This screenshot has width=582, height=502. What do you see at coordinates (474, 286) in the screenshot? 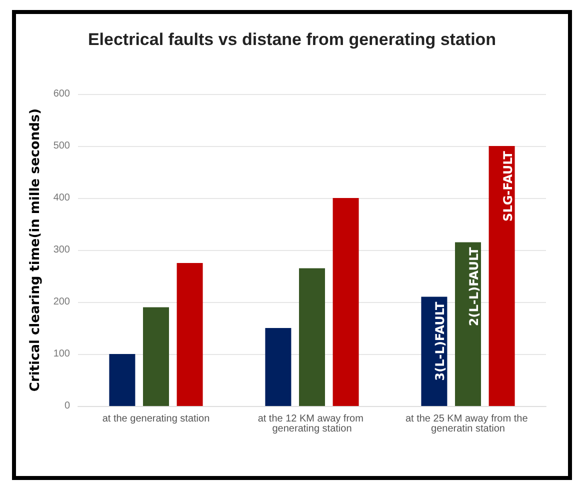
I see `series-label: 2(L-L)FAULT` at bounding box center [474, 286].